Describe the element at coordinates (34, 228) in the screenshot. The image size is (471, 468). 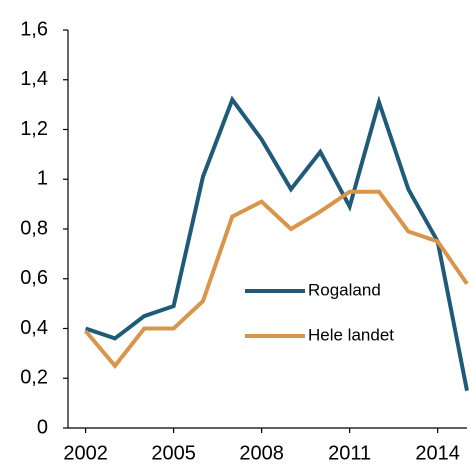
I see `y-tick-label: 0,8` at that location.